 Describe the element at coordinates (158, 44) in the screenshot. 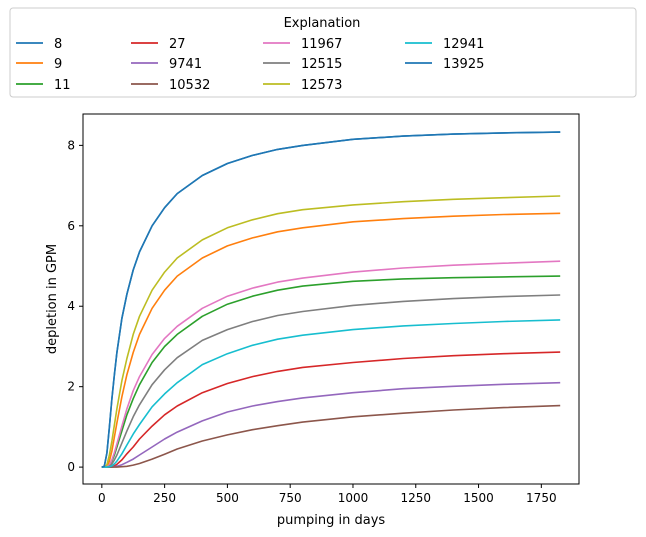

I see `legend-item-27: 27` at that location.